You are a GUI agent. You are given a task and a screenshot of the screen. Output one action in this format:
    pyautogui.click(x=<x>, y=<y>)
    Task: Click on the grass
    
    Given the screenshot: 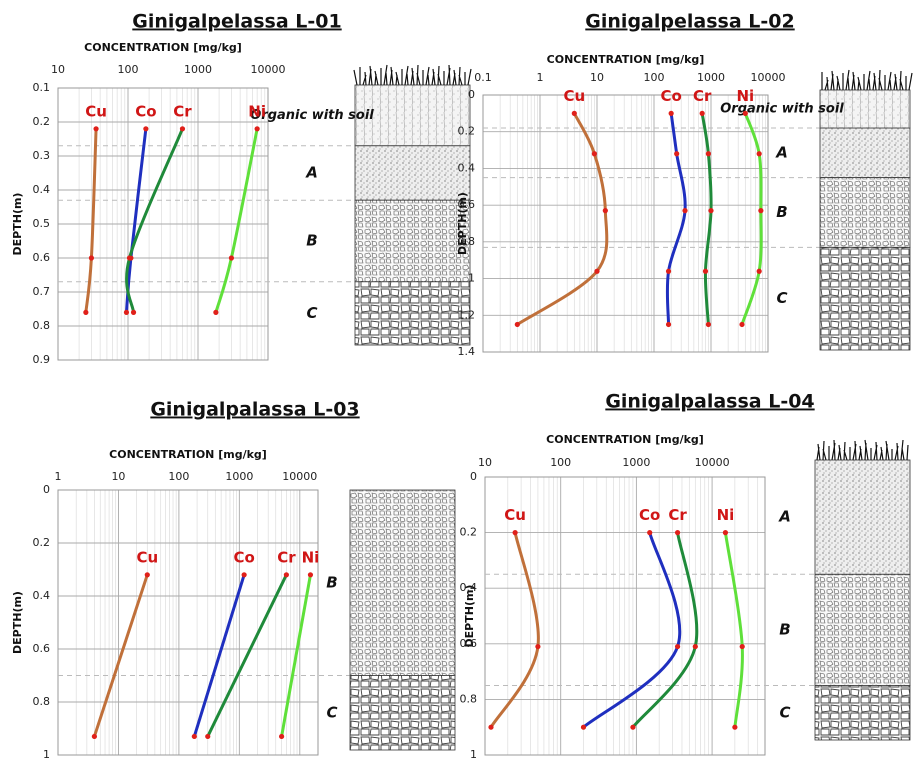 What is the action you would take?
    pyautogui.click(x=862, y=450)
    